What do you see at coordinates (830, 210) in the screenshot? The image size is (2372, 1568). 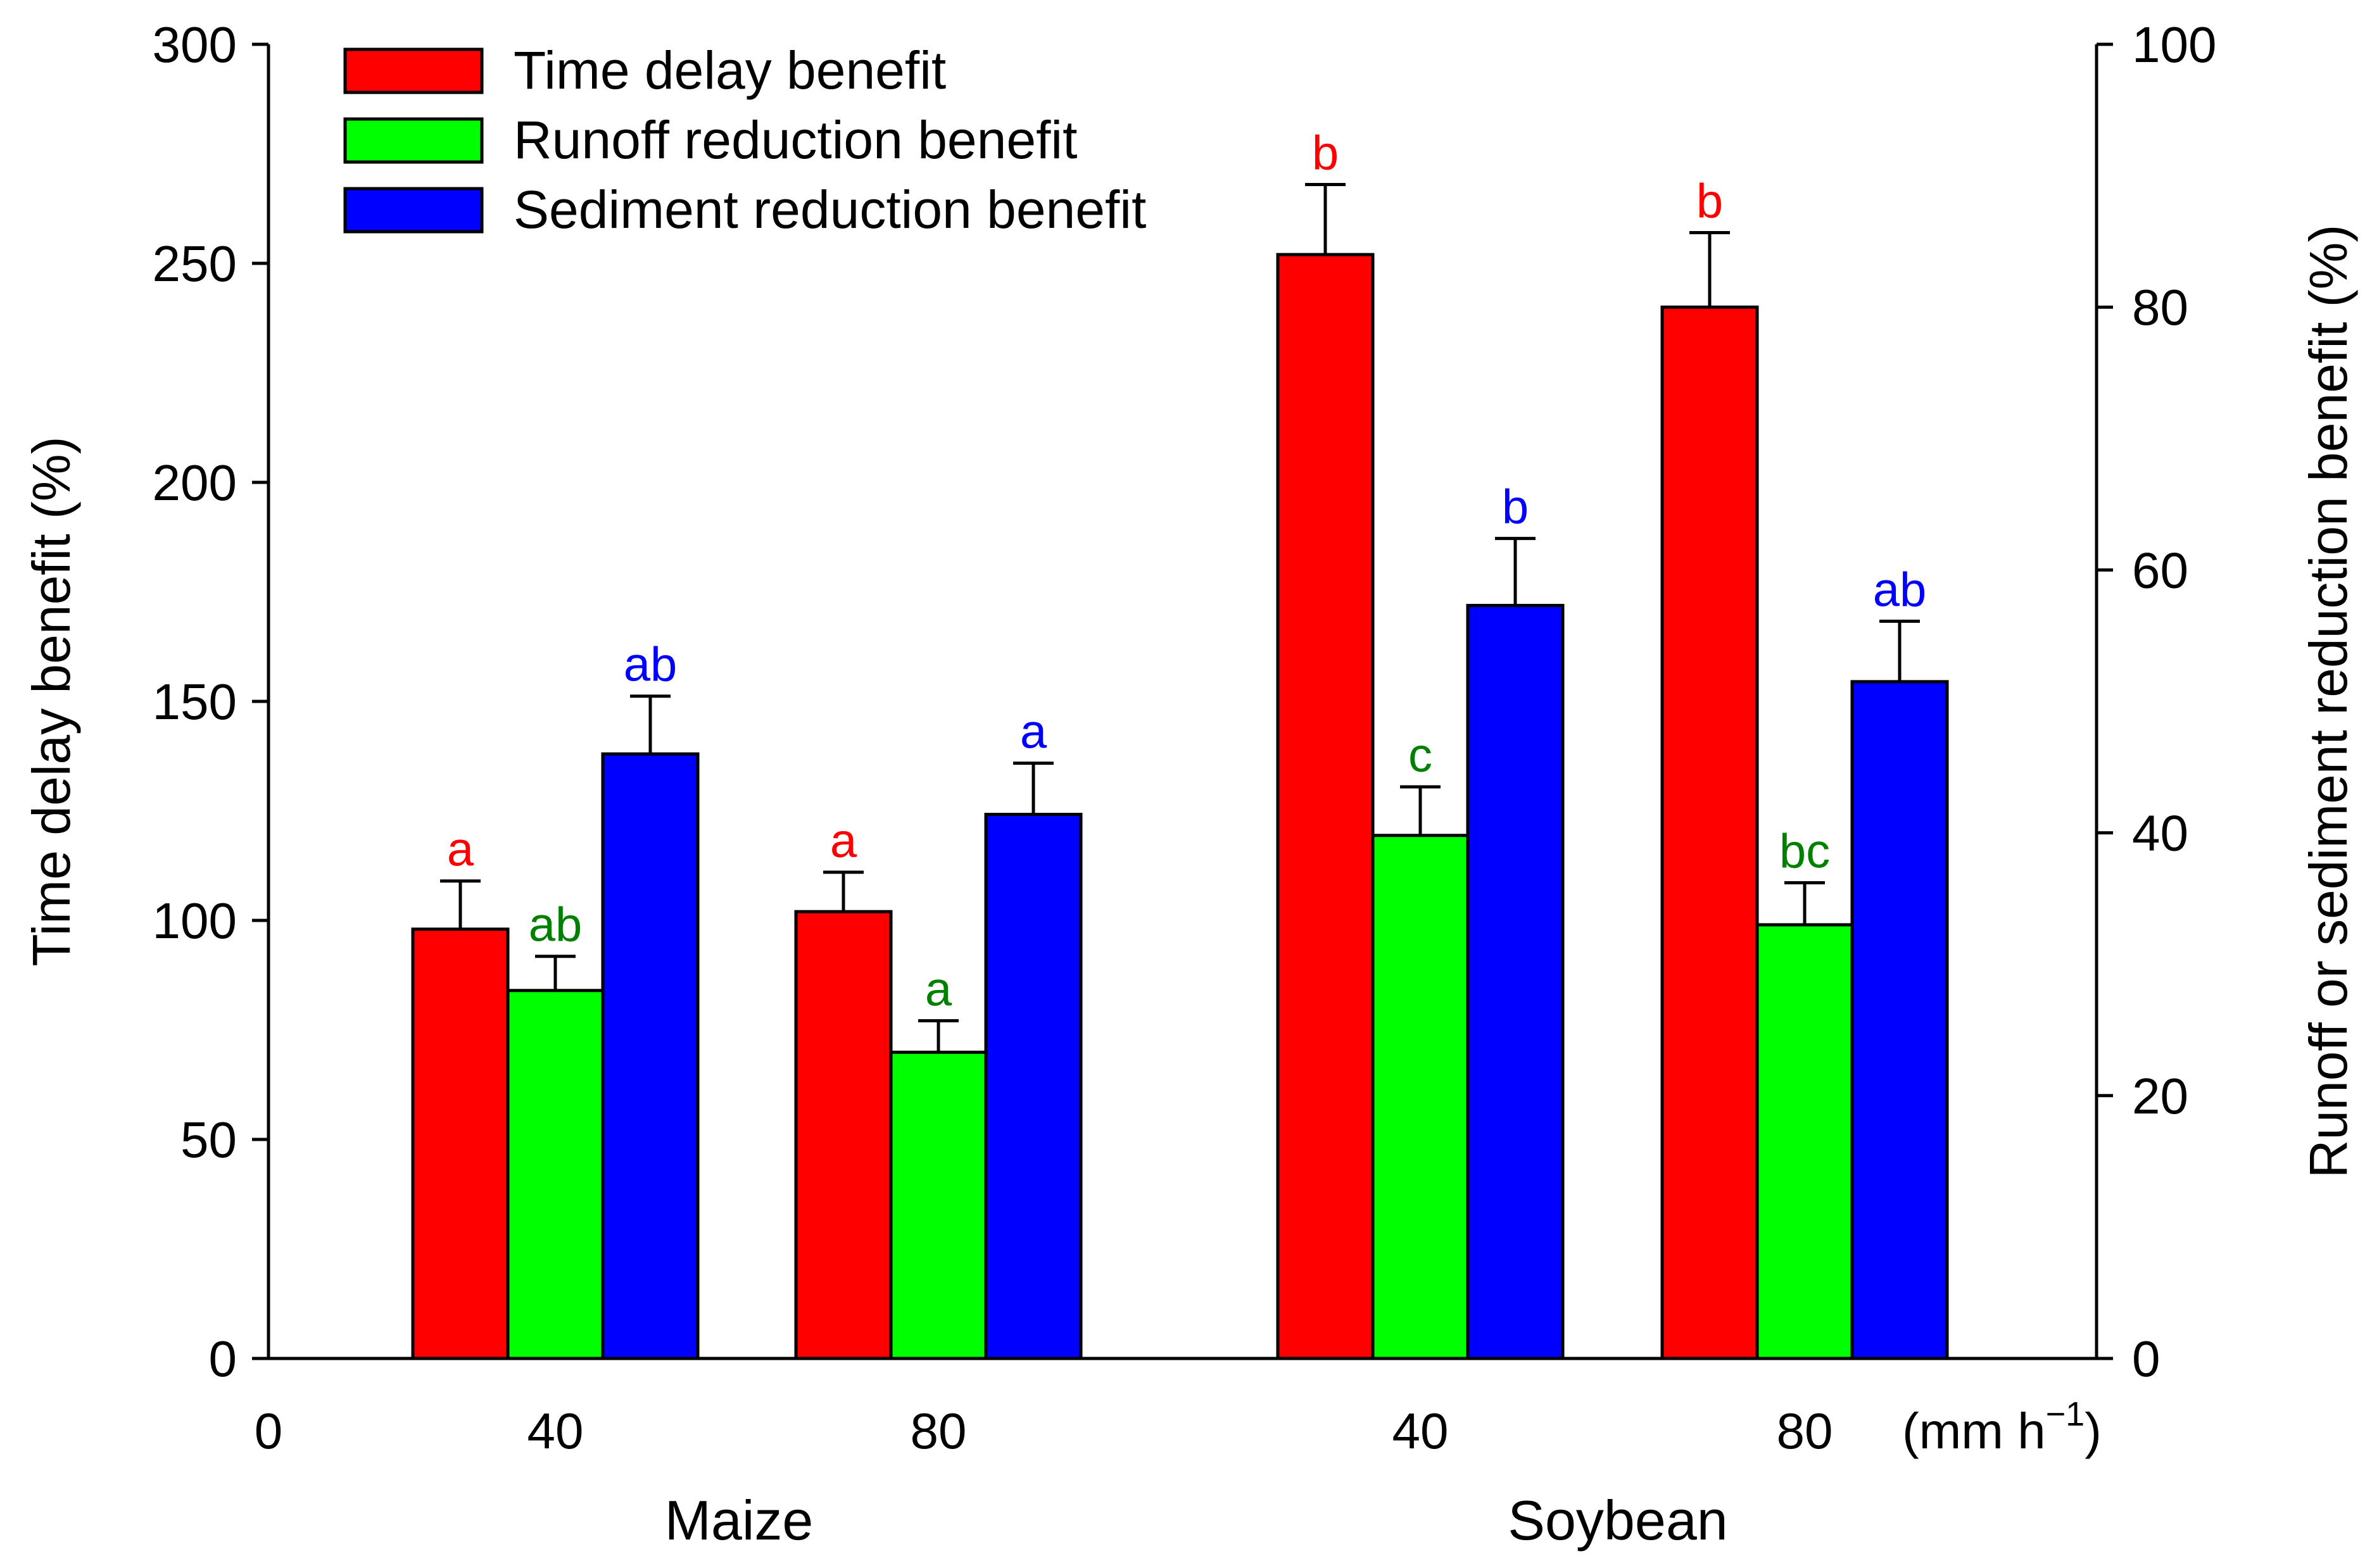 I see `legend-label: Sediment reduction benefit` at bounding box center [830, 210].